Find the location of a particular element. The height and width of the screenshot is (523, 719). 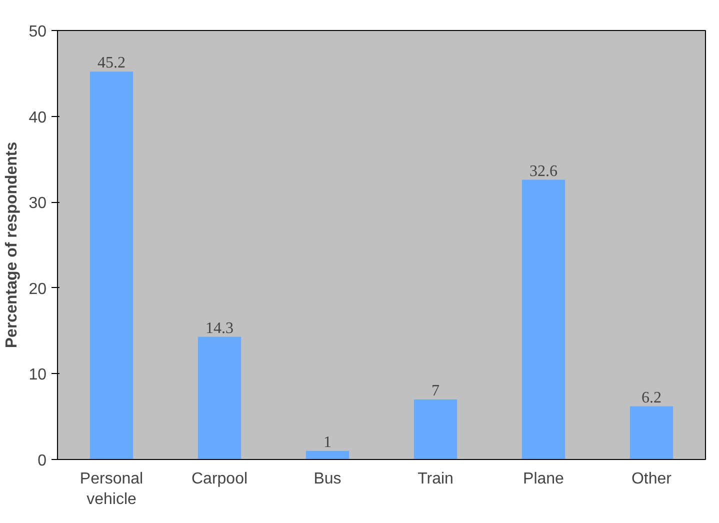

data-label: 7 is located at coordinates (436, 391).